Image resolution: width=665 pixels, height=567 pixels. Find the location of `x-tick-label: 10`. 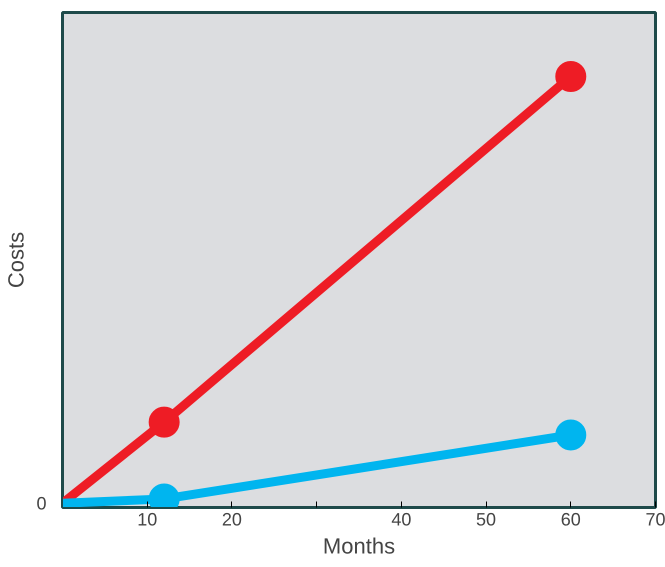

x-tick-label: 10 is located at coordinates (147, 520).